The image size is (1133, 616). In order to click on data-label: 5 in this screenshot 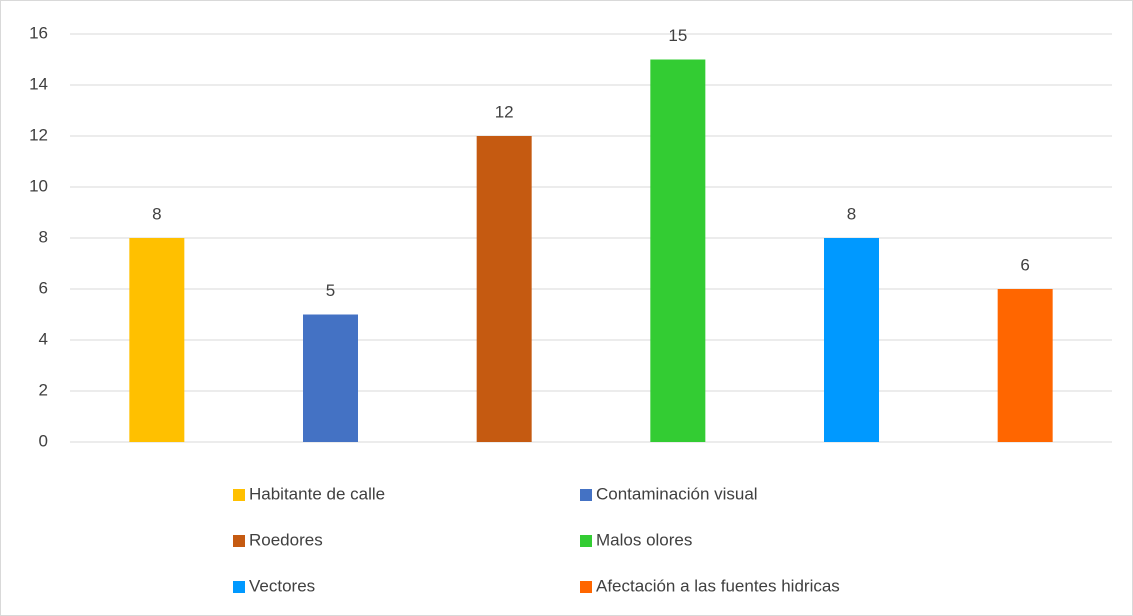, I will do `click(330, 290)`.